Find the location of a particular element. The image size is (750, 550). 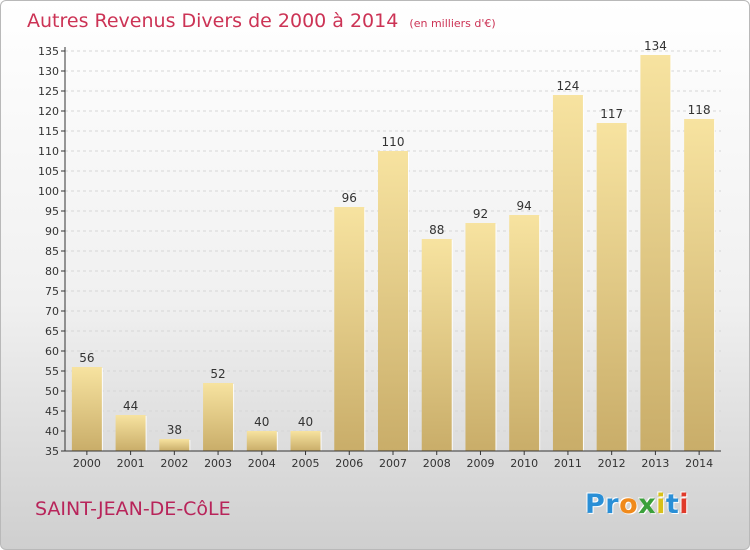

y-tick-label: 100 is located at coordinates (48, 191).